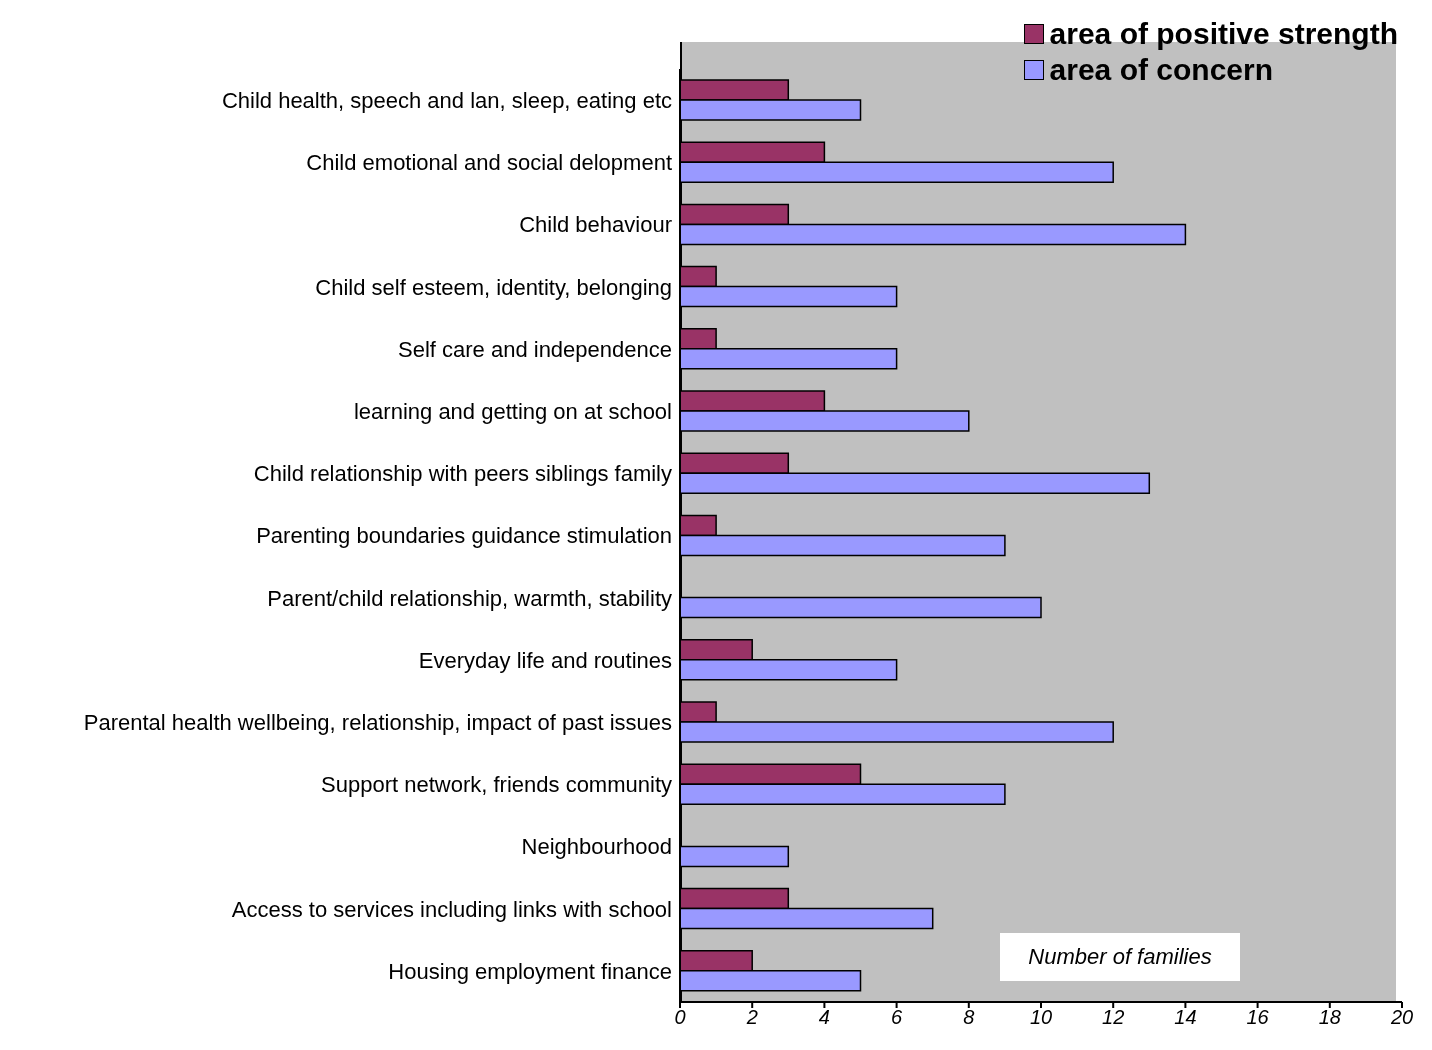 This screenshot has width=1432, height=1050. What do you see at coordinates (545, 660) in the screenshot?
I see `y-tick-label: Everyday life and routines` at bounding box center [545, 660].